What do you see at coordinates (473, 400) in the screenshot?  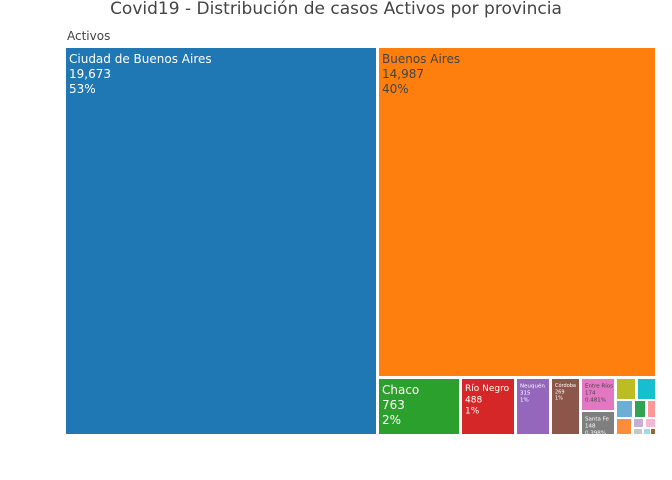 I see `tile-value-label: 488` at bounding box center [473, 400].